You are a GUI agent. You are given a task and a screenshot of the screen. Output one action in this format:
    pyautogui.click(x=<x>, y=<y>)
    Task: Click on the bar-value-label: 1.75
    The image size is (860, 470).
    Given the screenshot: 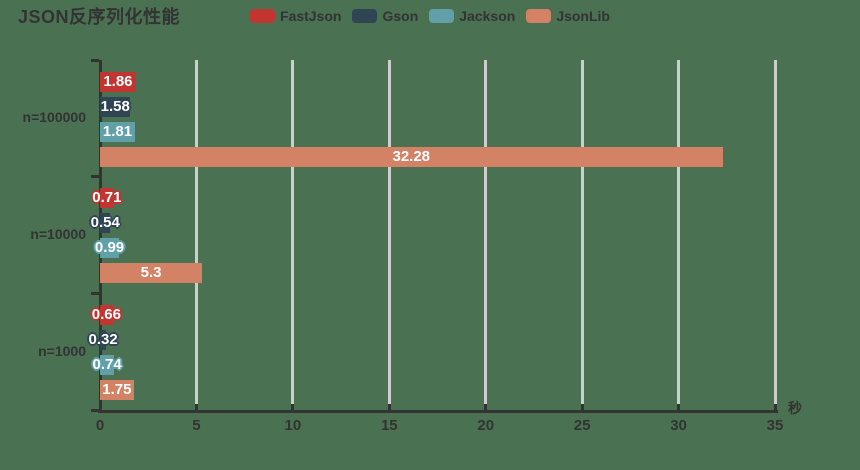 What is the action you would take?
    pyautogui.click(x=117, y=390)
    